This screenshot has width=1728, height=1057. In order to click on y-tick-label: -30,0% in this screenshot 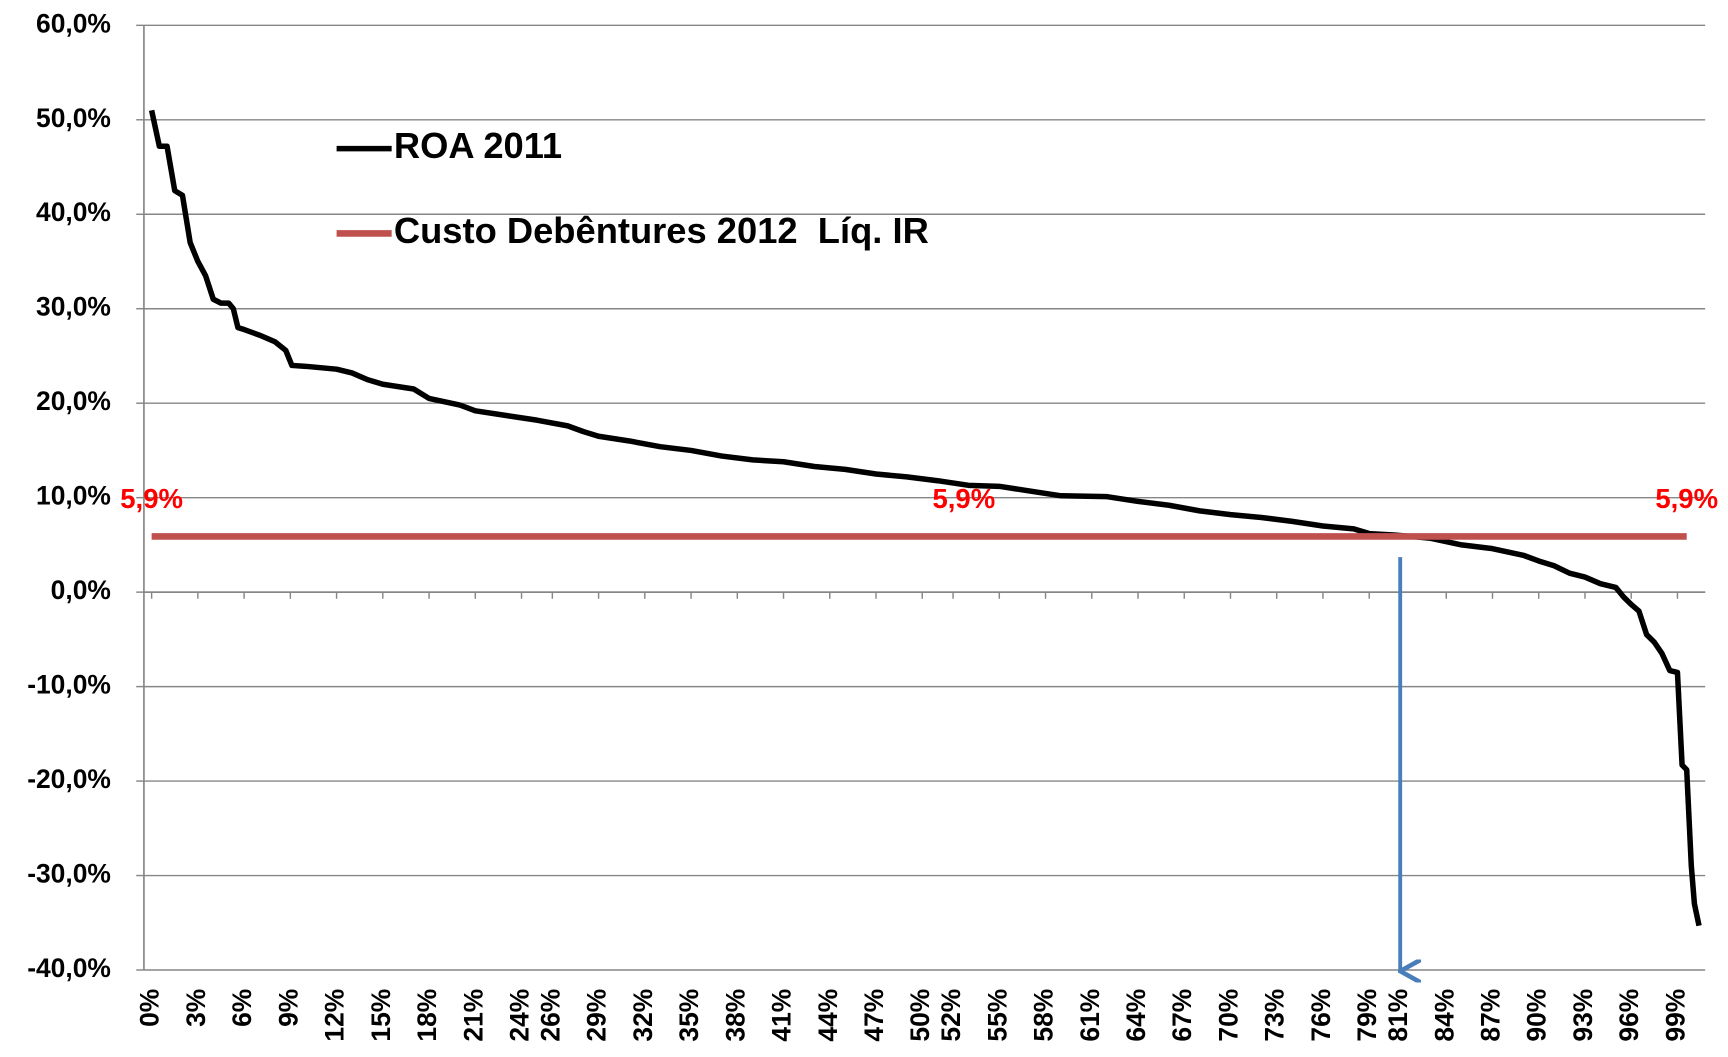, I will do `click(69, 874)`.